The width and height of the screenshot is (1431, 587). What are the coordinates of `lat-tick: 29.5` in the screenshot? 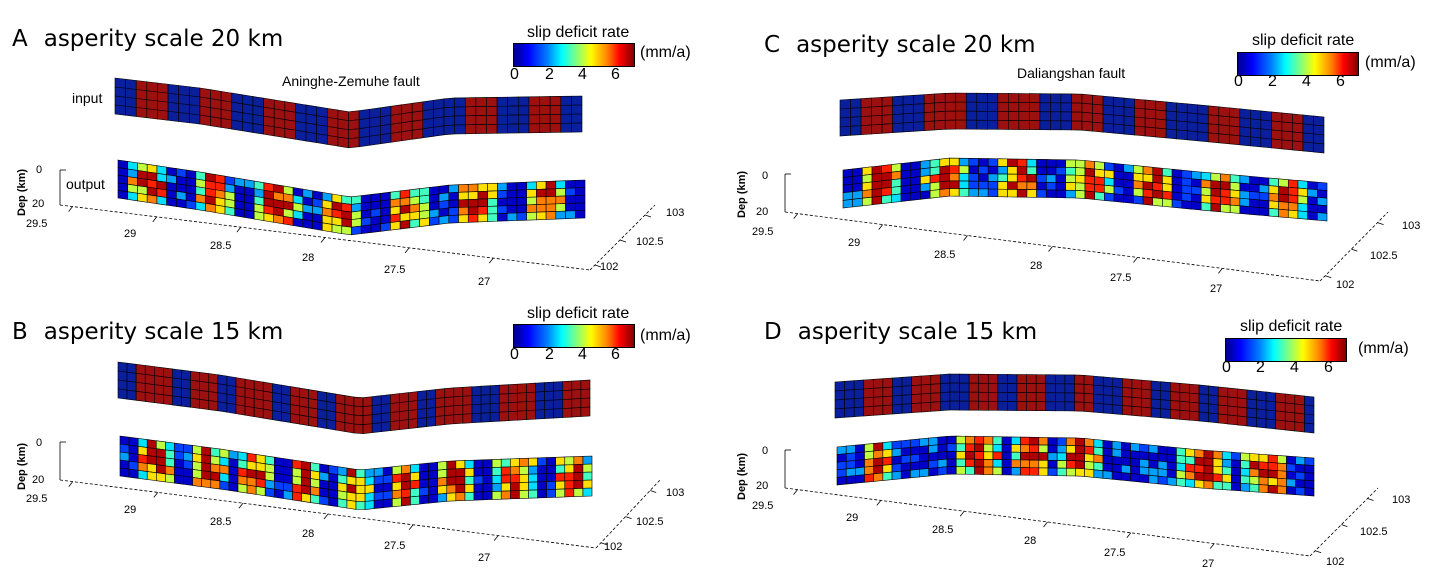 It's located at (763, 232).